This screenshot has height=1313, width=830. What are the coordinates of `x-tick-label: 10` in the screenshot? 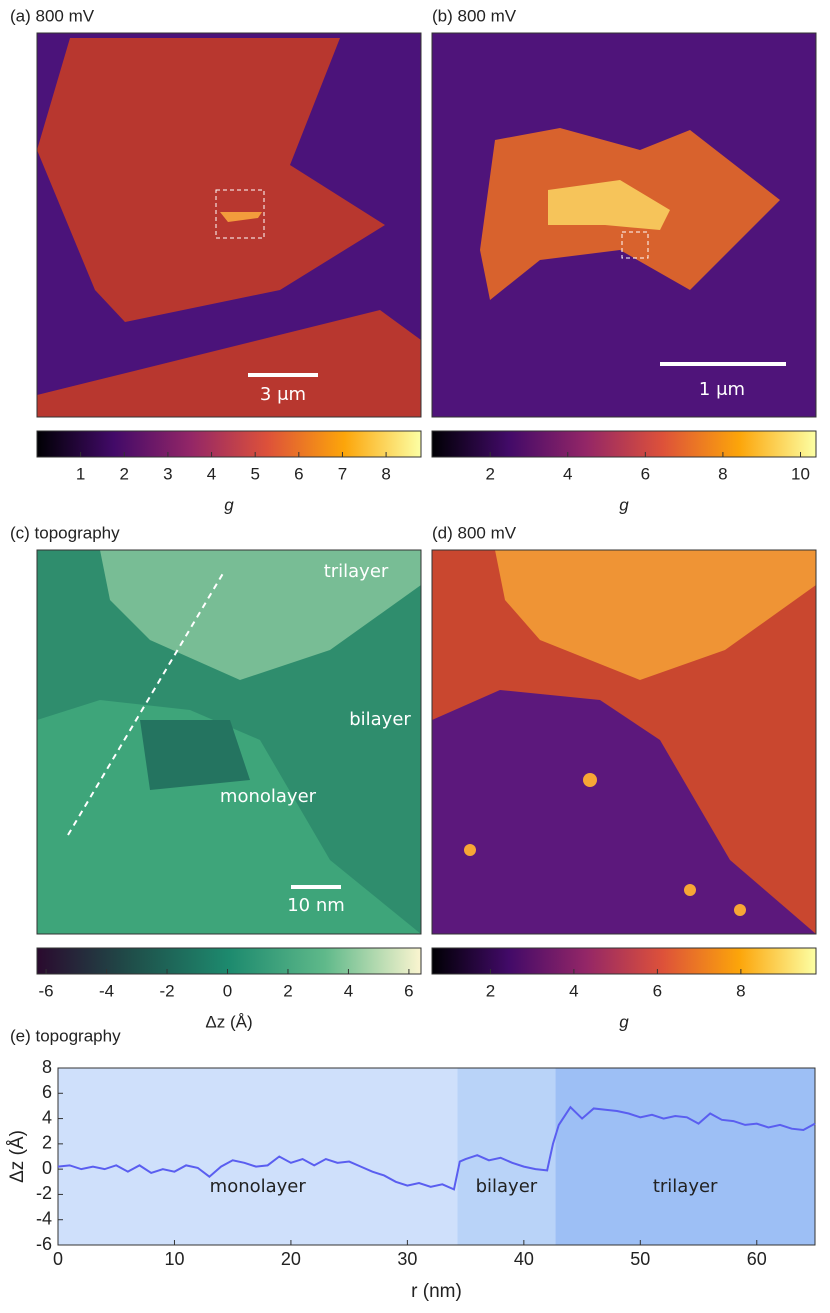 It's located at (174, 1259).